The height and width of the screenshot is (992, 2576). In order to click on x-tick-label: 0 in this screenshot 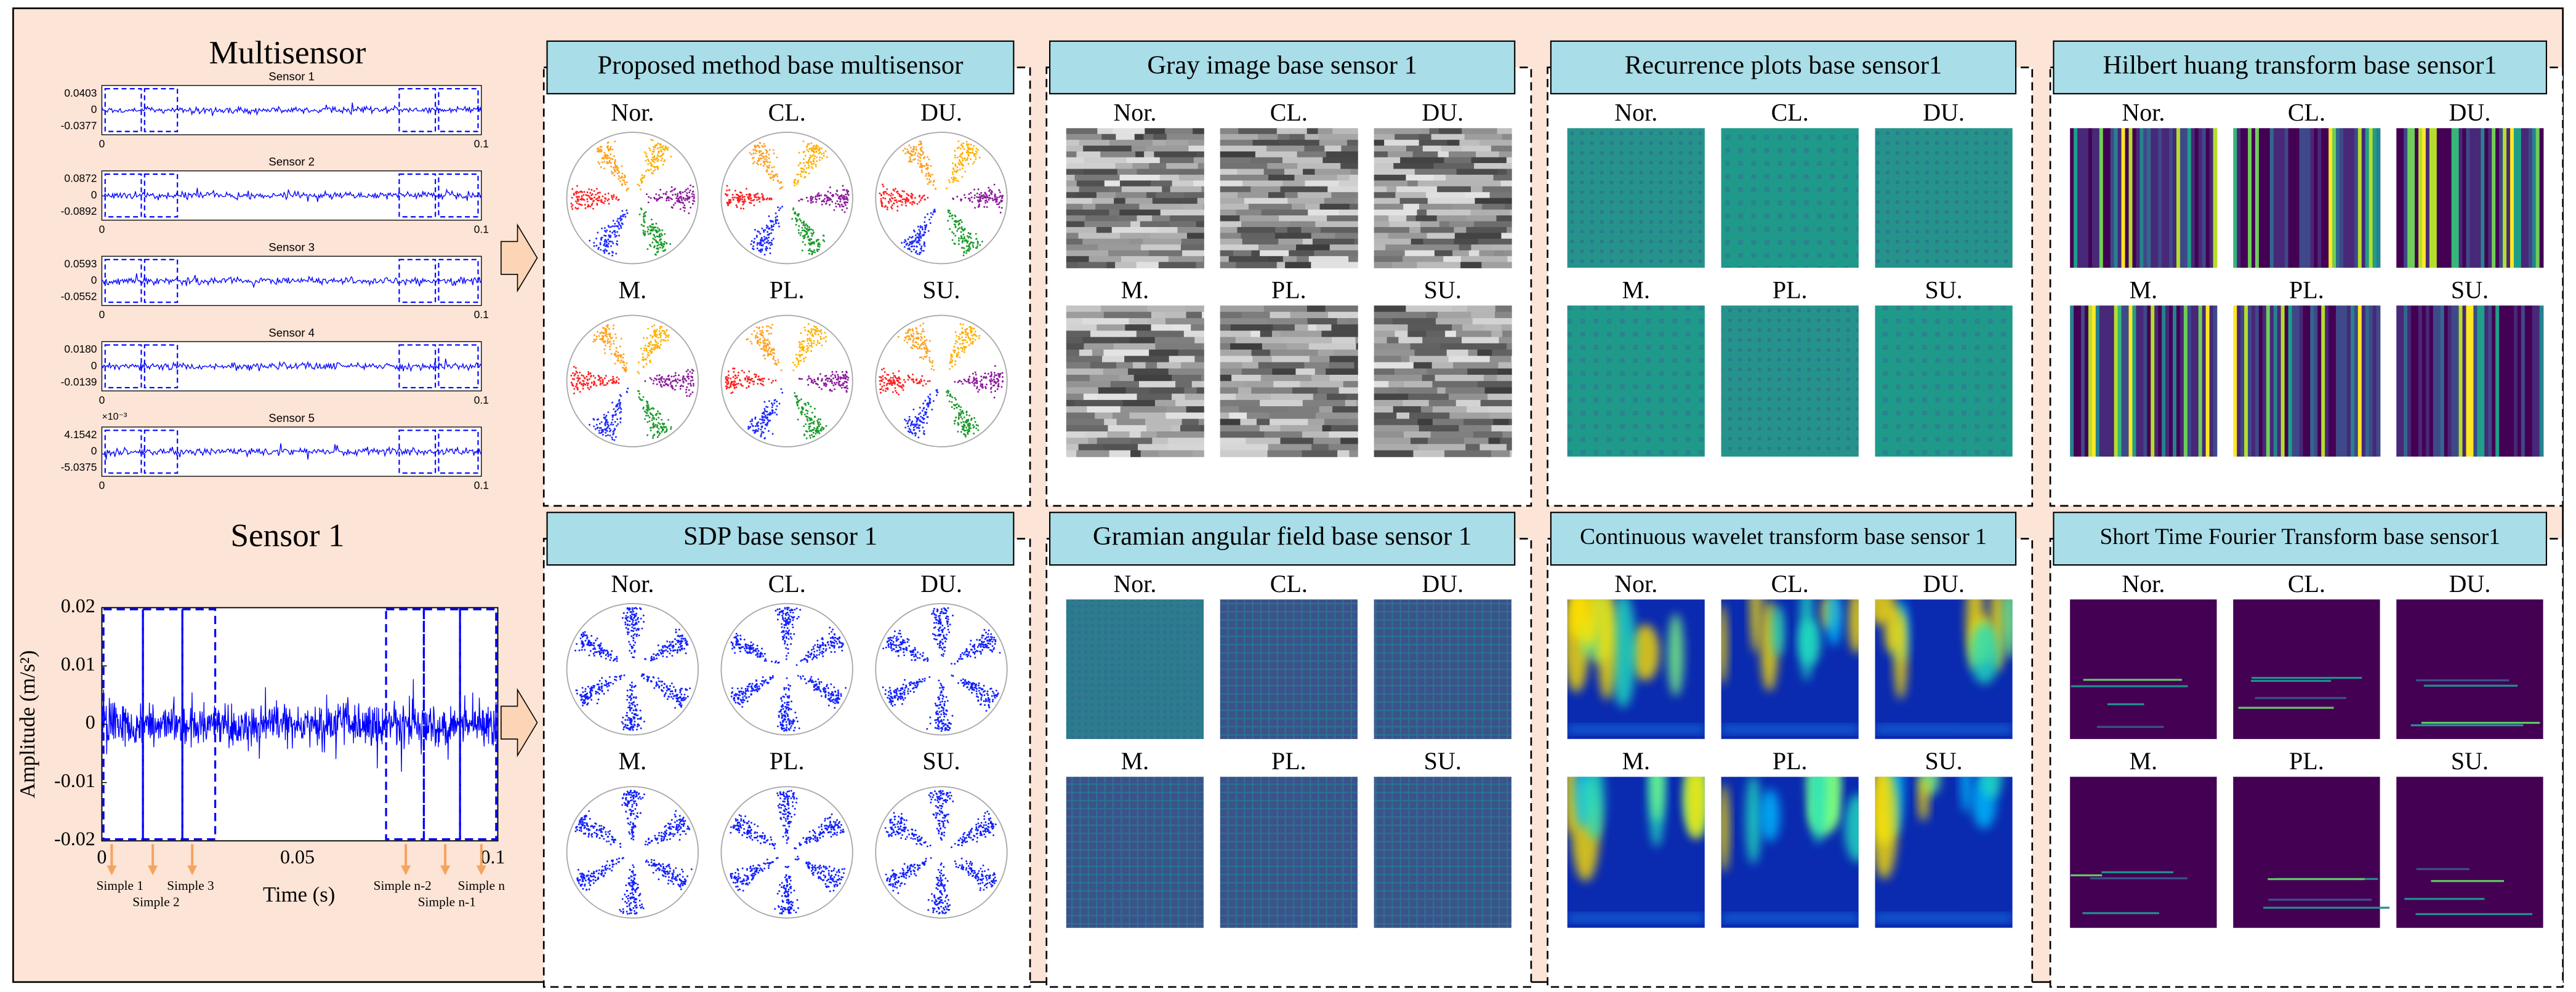, I will do `click(102, 400)`.